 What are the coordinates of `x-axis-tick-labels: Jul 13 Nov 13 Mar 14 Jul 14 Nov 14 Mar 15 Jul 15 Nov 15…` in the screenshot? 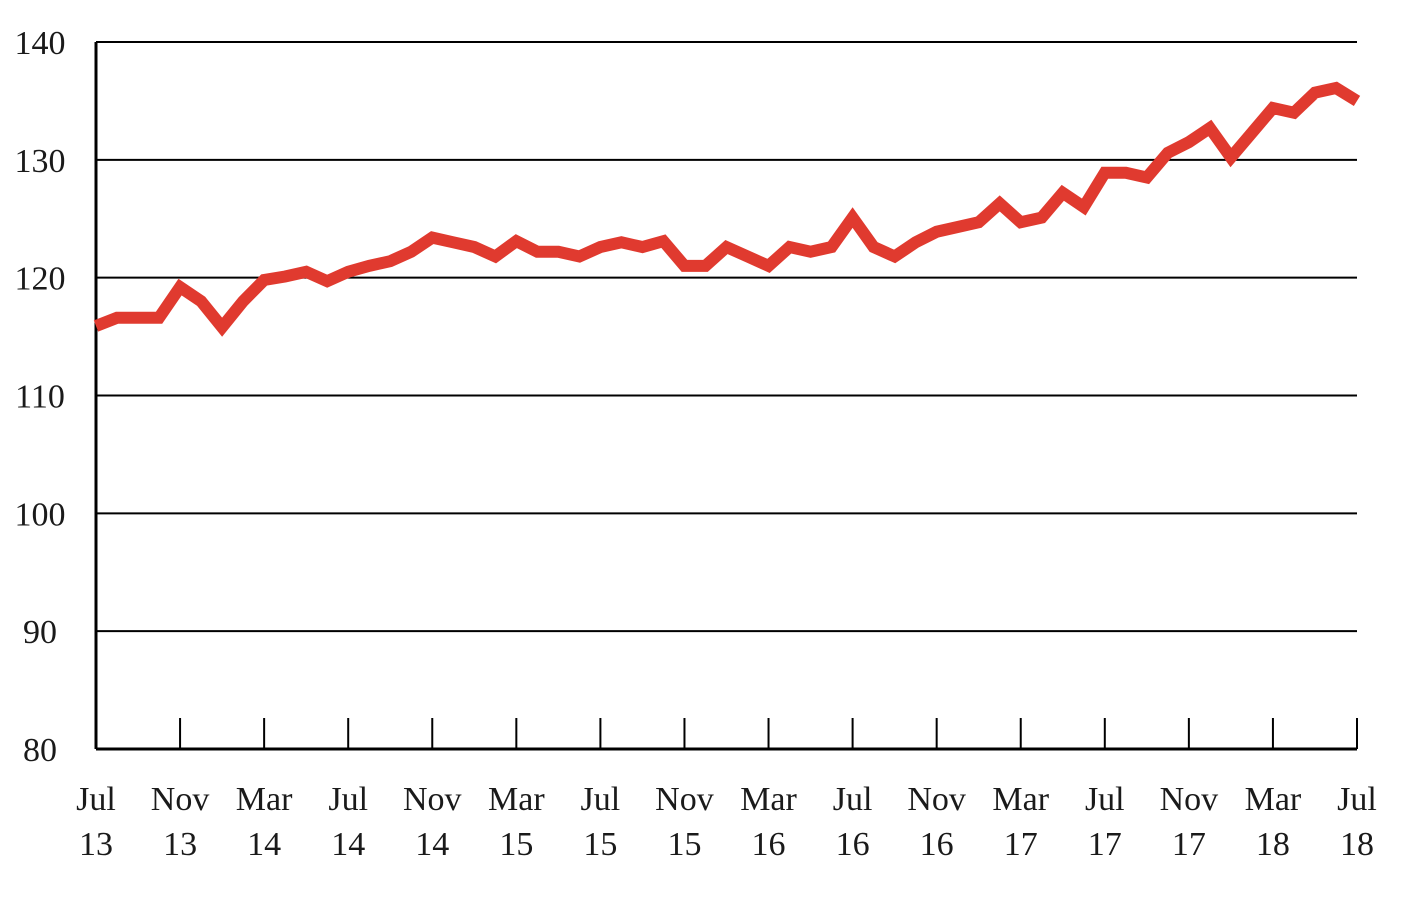 It's located at (726, 790).